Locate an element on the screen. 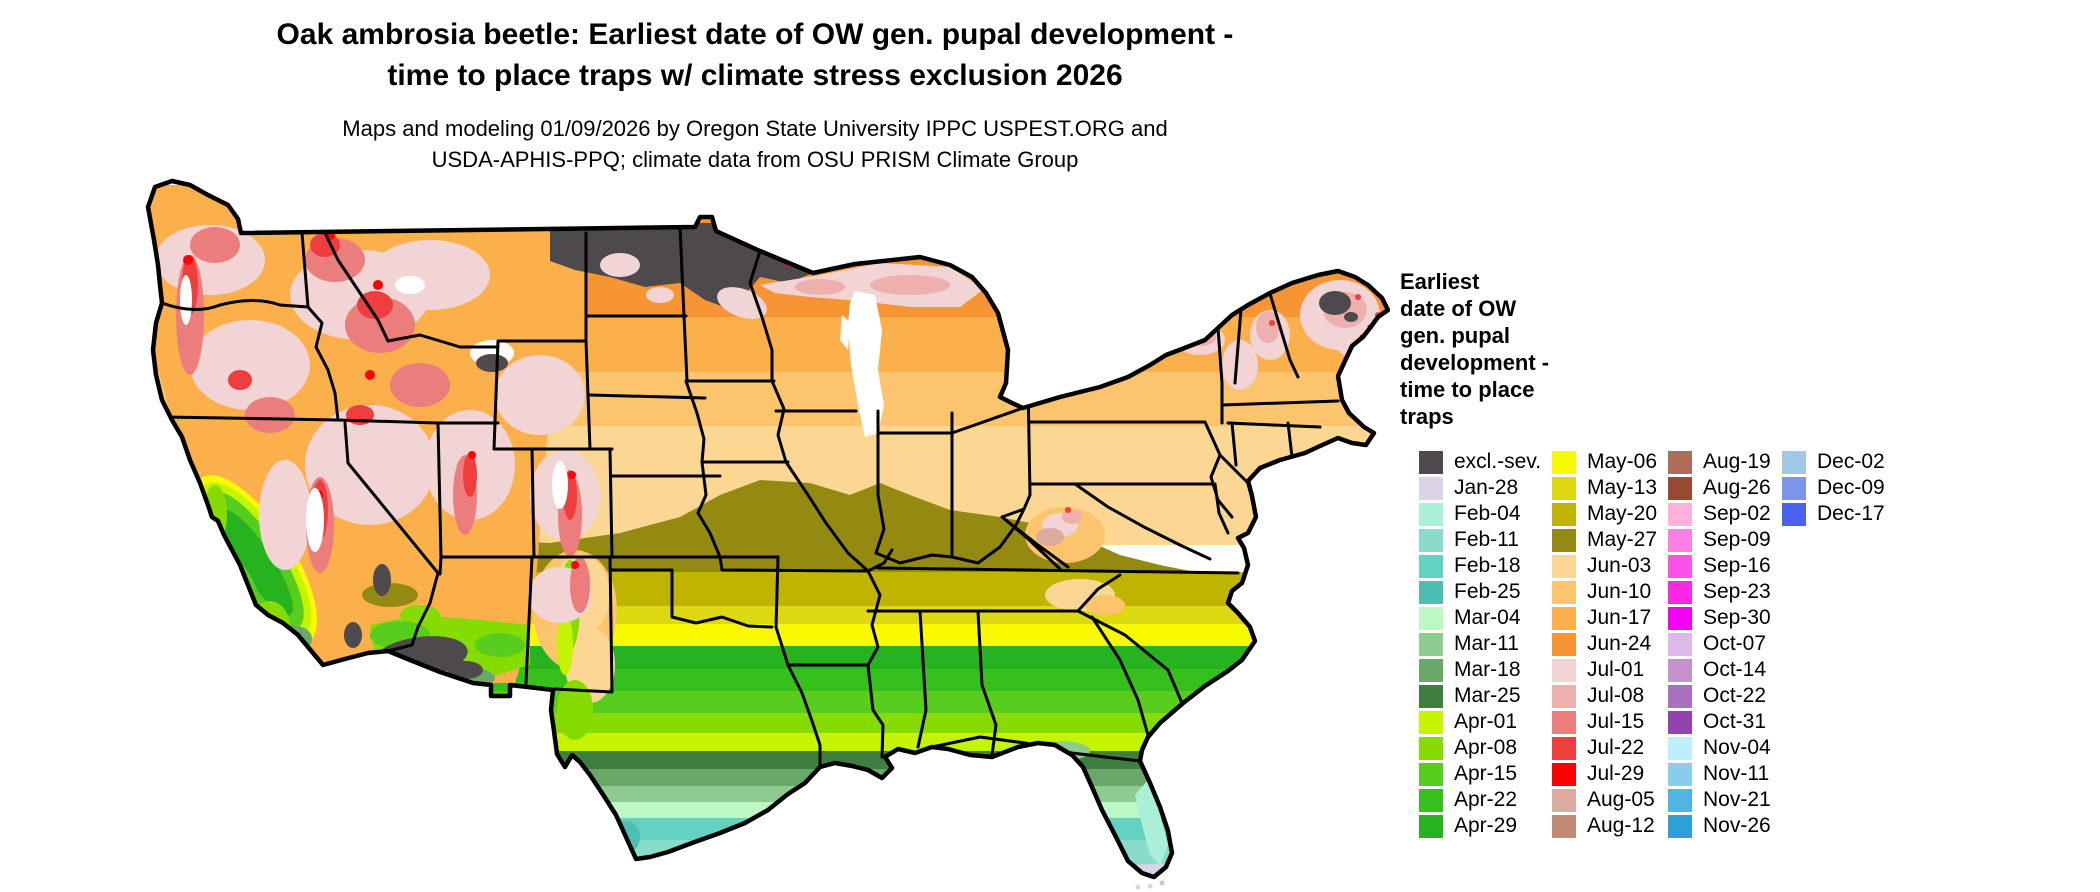 The width and height of the screenshot is (2100, 892). legend-label: Sep-16 is located at coordinates (1737, 565).